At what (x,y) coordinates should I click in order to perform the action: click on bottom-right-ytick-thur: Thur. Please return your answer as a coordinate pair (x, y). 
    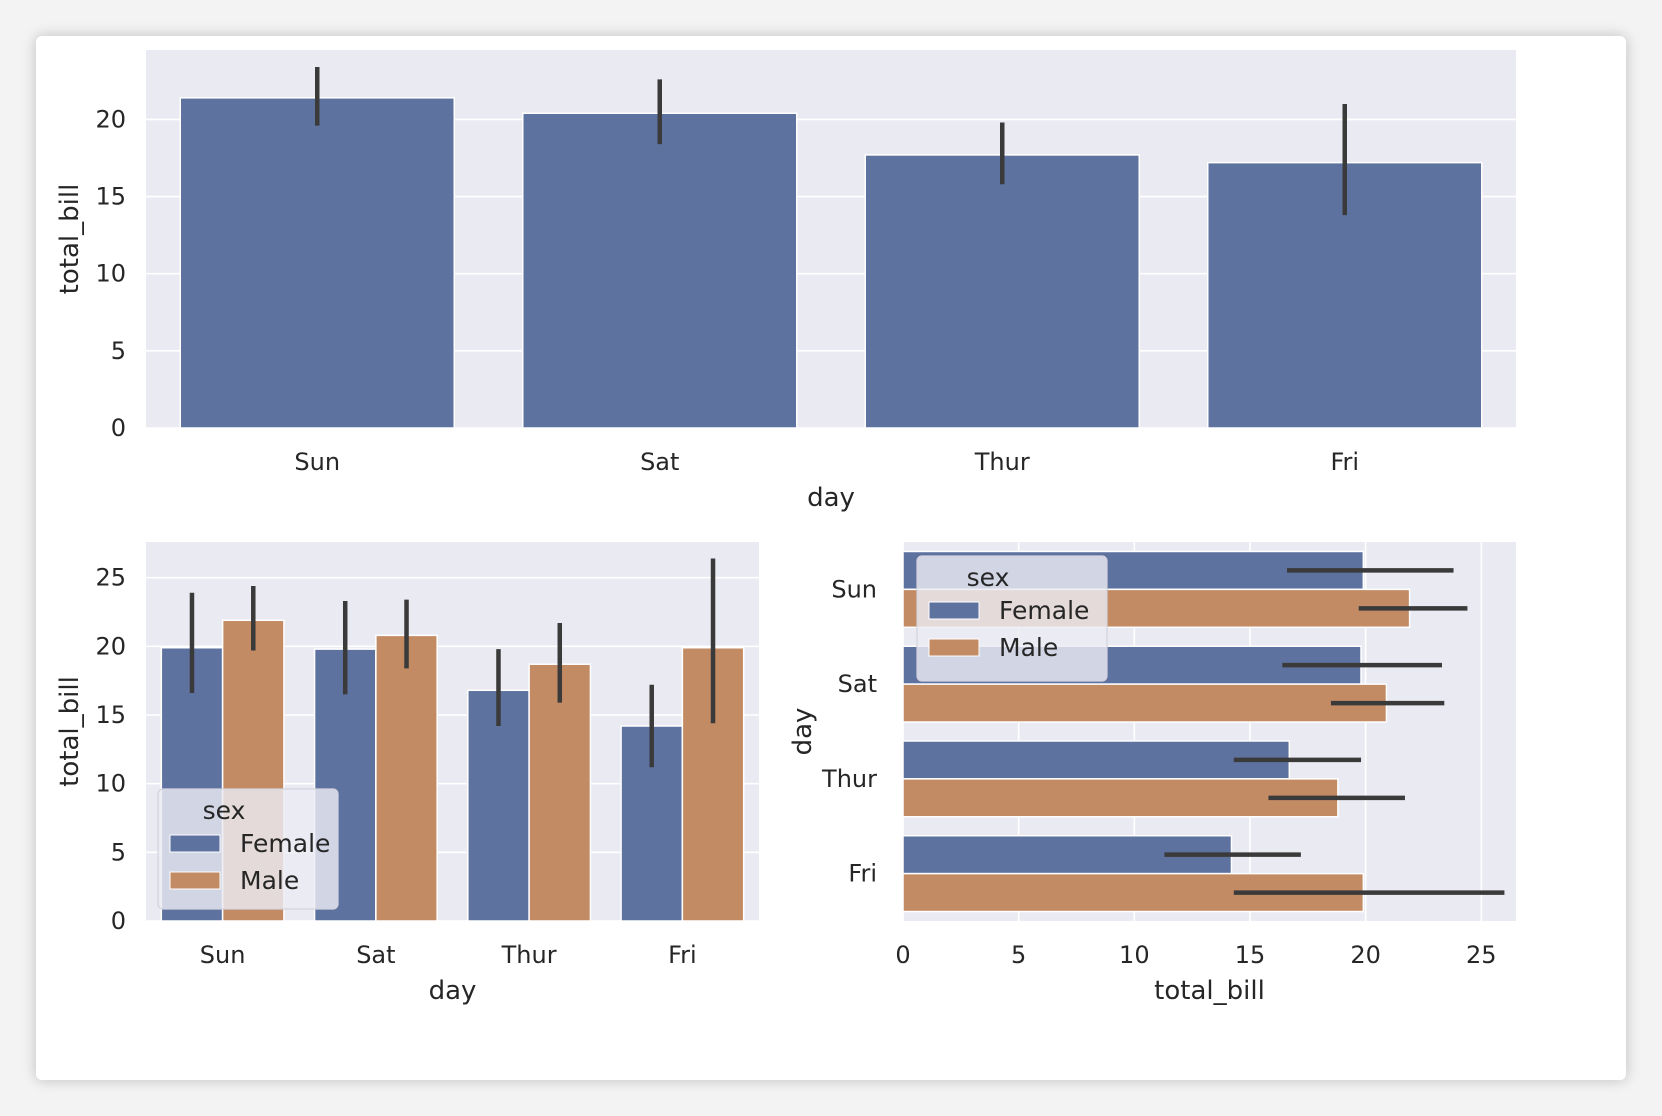
    Looking at the image, I should click on (849, 779).